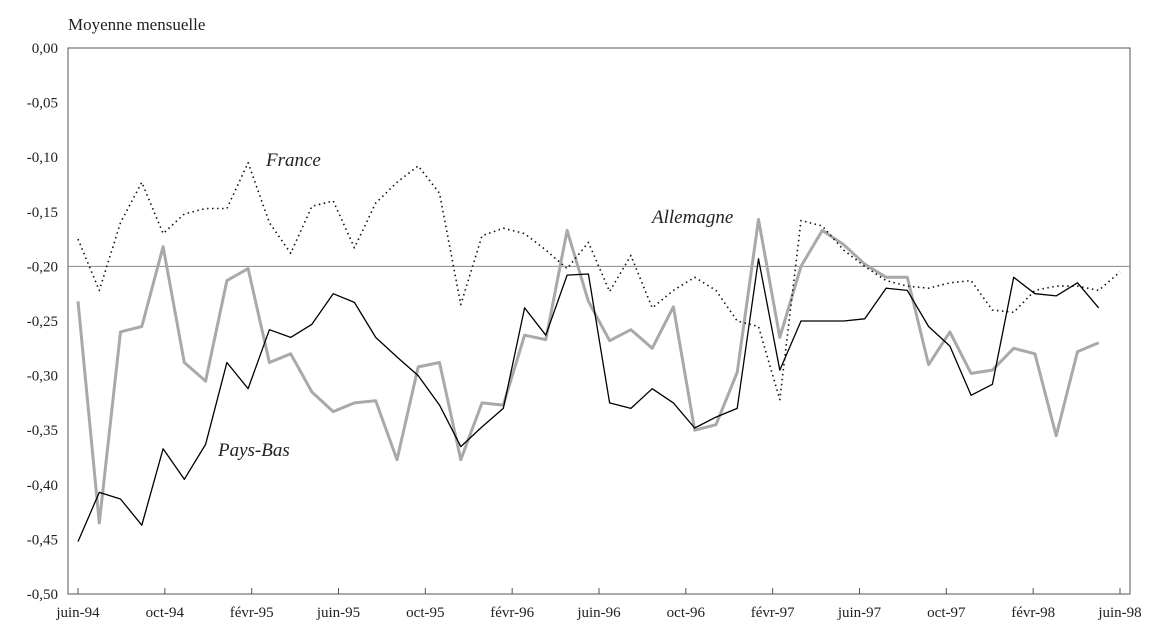  Describe the element at coordinates (42, 267) in the screenshot. I see `y-tick-label: -0,20` at that location.